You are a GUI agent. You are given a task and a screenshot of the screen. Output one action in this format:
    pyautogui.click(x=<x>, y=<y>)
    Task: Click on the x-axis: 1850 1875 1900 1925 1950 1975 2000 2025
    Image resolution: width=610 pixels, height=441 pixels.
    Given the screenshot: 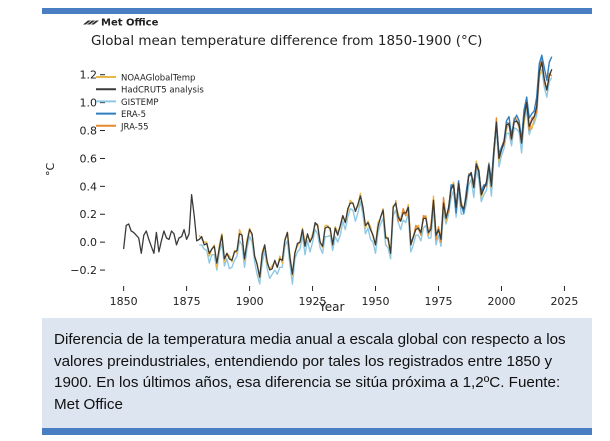 What is the action you would take?
    pyautogui.click(x=344, y=297)
    